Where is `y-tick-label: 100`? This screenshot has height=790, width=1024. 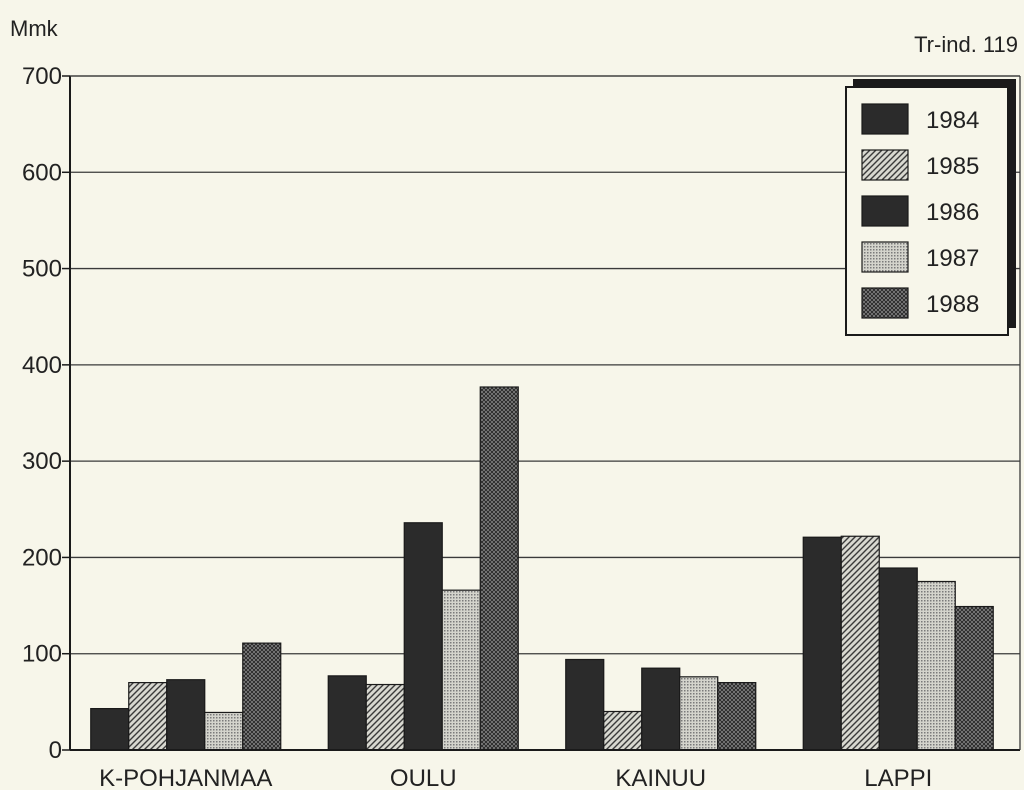 y-tick-label: 100 is located at coordinates (42, 654).